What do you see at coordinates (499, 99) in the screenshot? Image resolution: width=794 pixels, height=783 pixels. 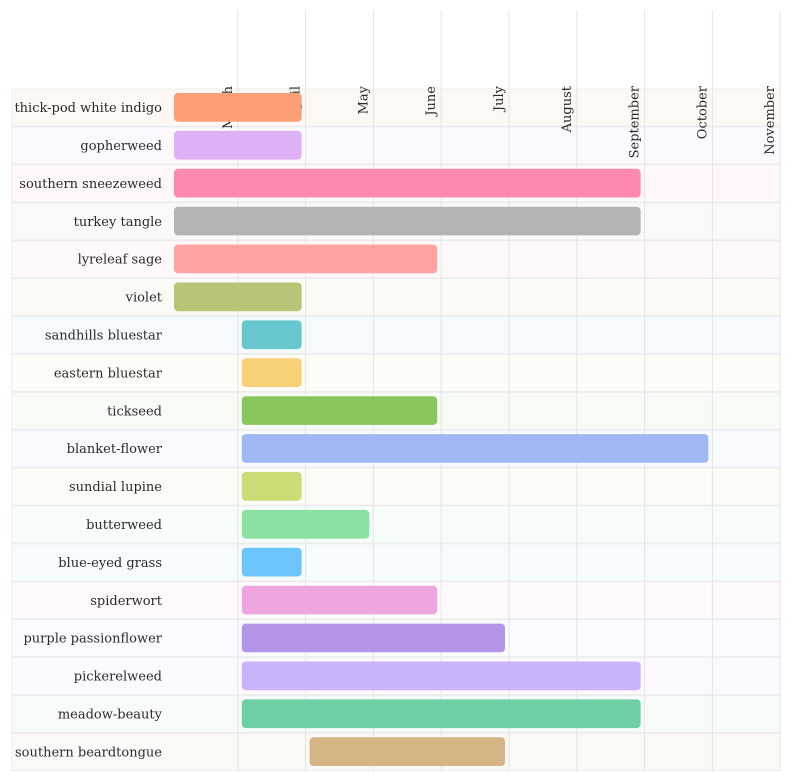 I see `month-label: July` at bounding box center [499, 99].